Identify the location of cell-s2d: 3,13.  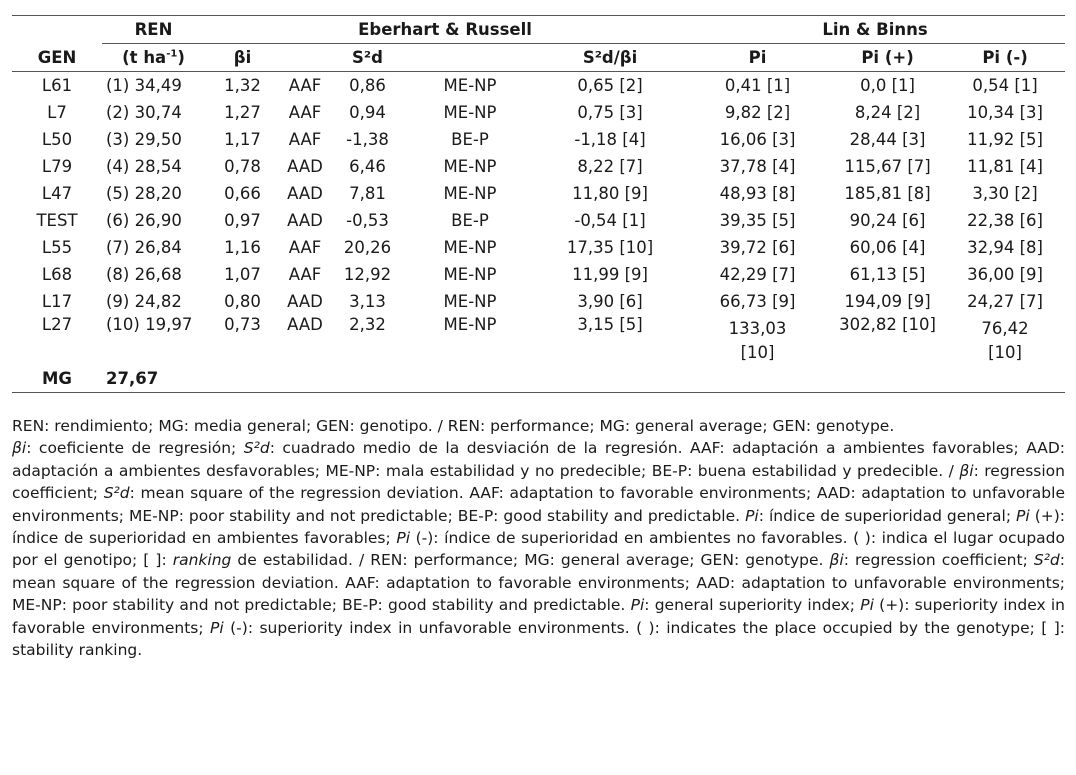
(367, 301).